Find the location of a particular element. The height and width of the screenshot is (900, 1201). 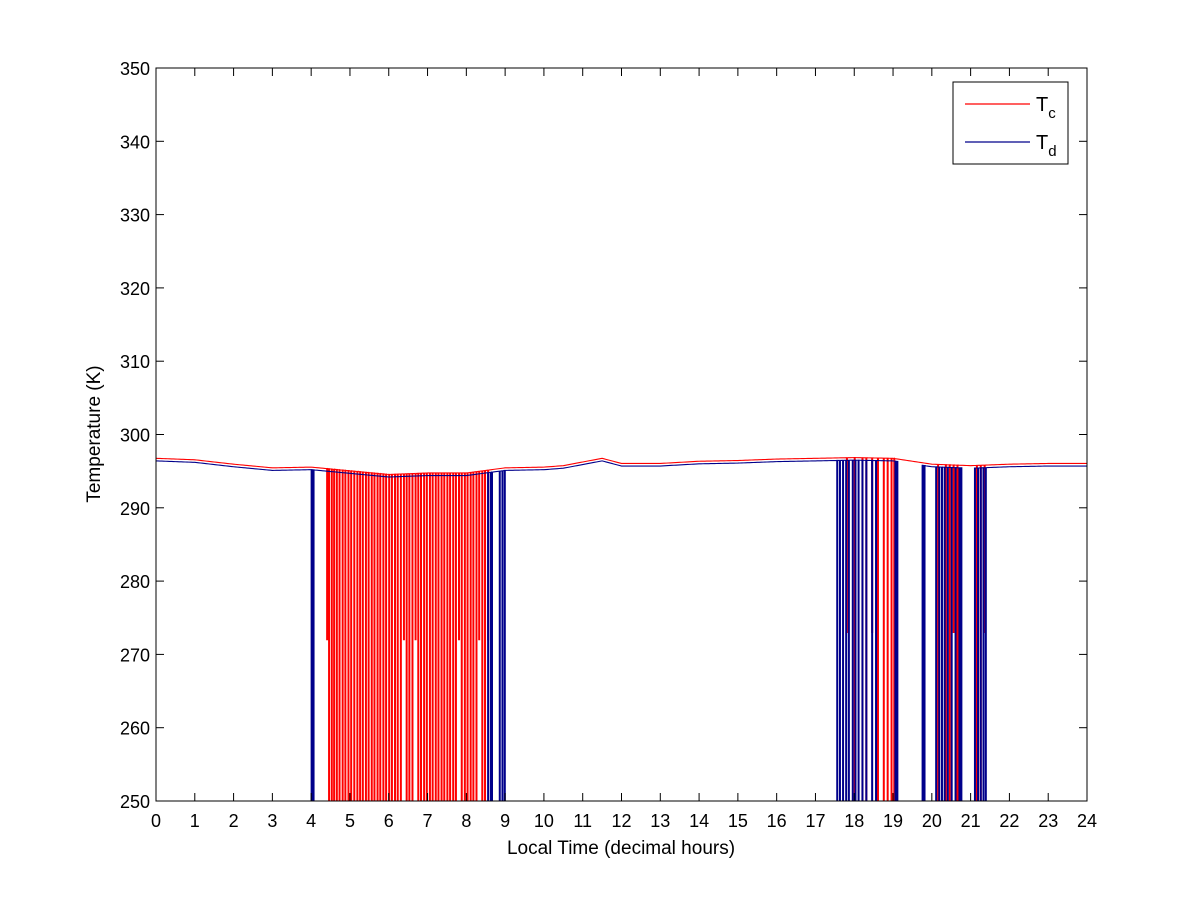

x-tick-label: 12 is located at coordinates (621, 821).